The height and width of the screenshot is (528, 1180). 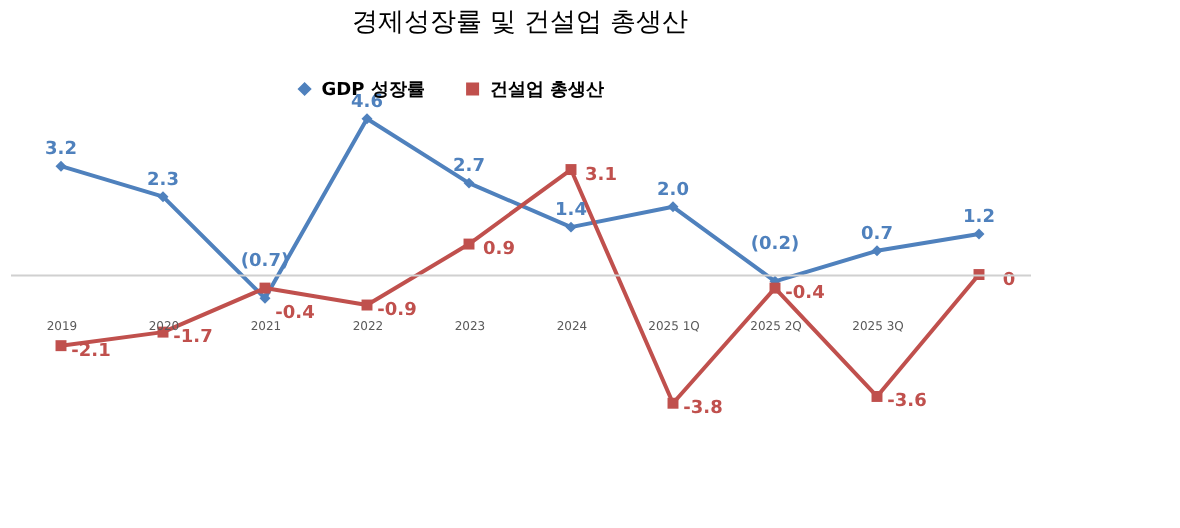 I want to click on data-label: 0.7, so click(x=877, y=234).